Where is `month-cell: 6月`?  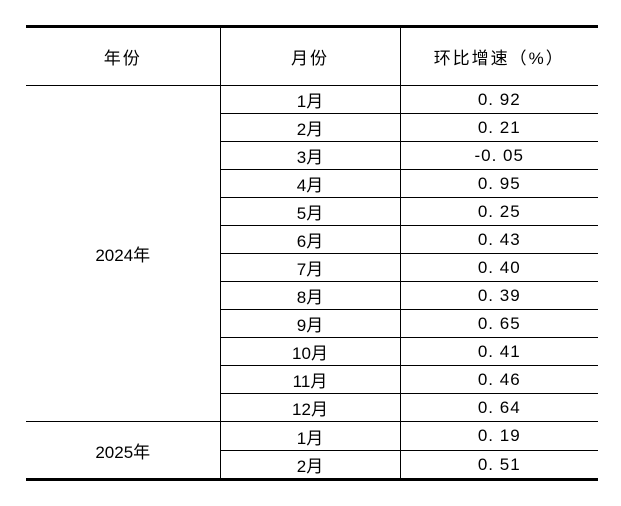 month-cell: 6月 is located at coordinates (310, 239).